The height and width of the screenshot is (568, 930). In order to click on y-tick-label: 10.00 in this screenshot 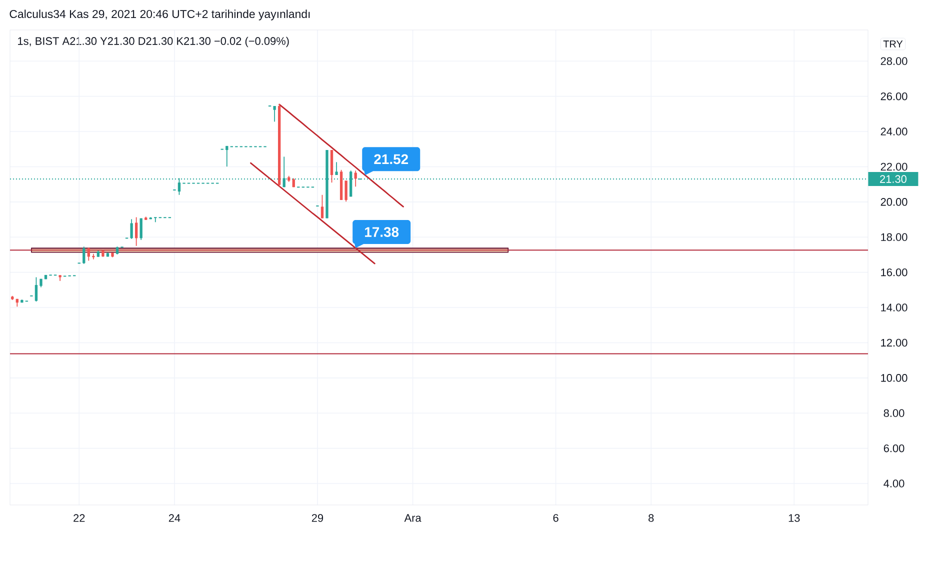, I will do `click(894, 378)`.